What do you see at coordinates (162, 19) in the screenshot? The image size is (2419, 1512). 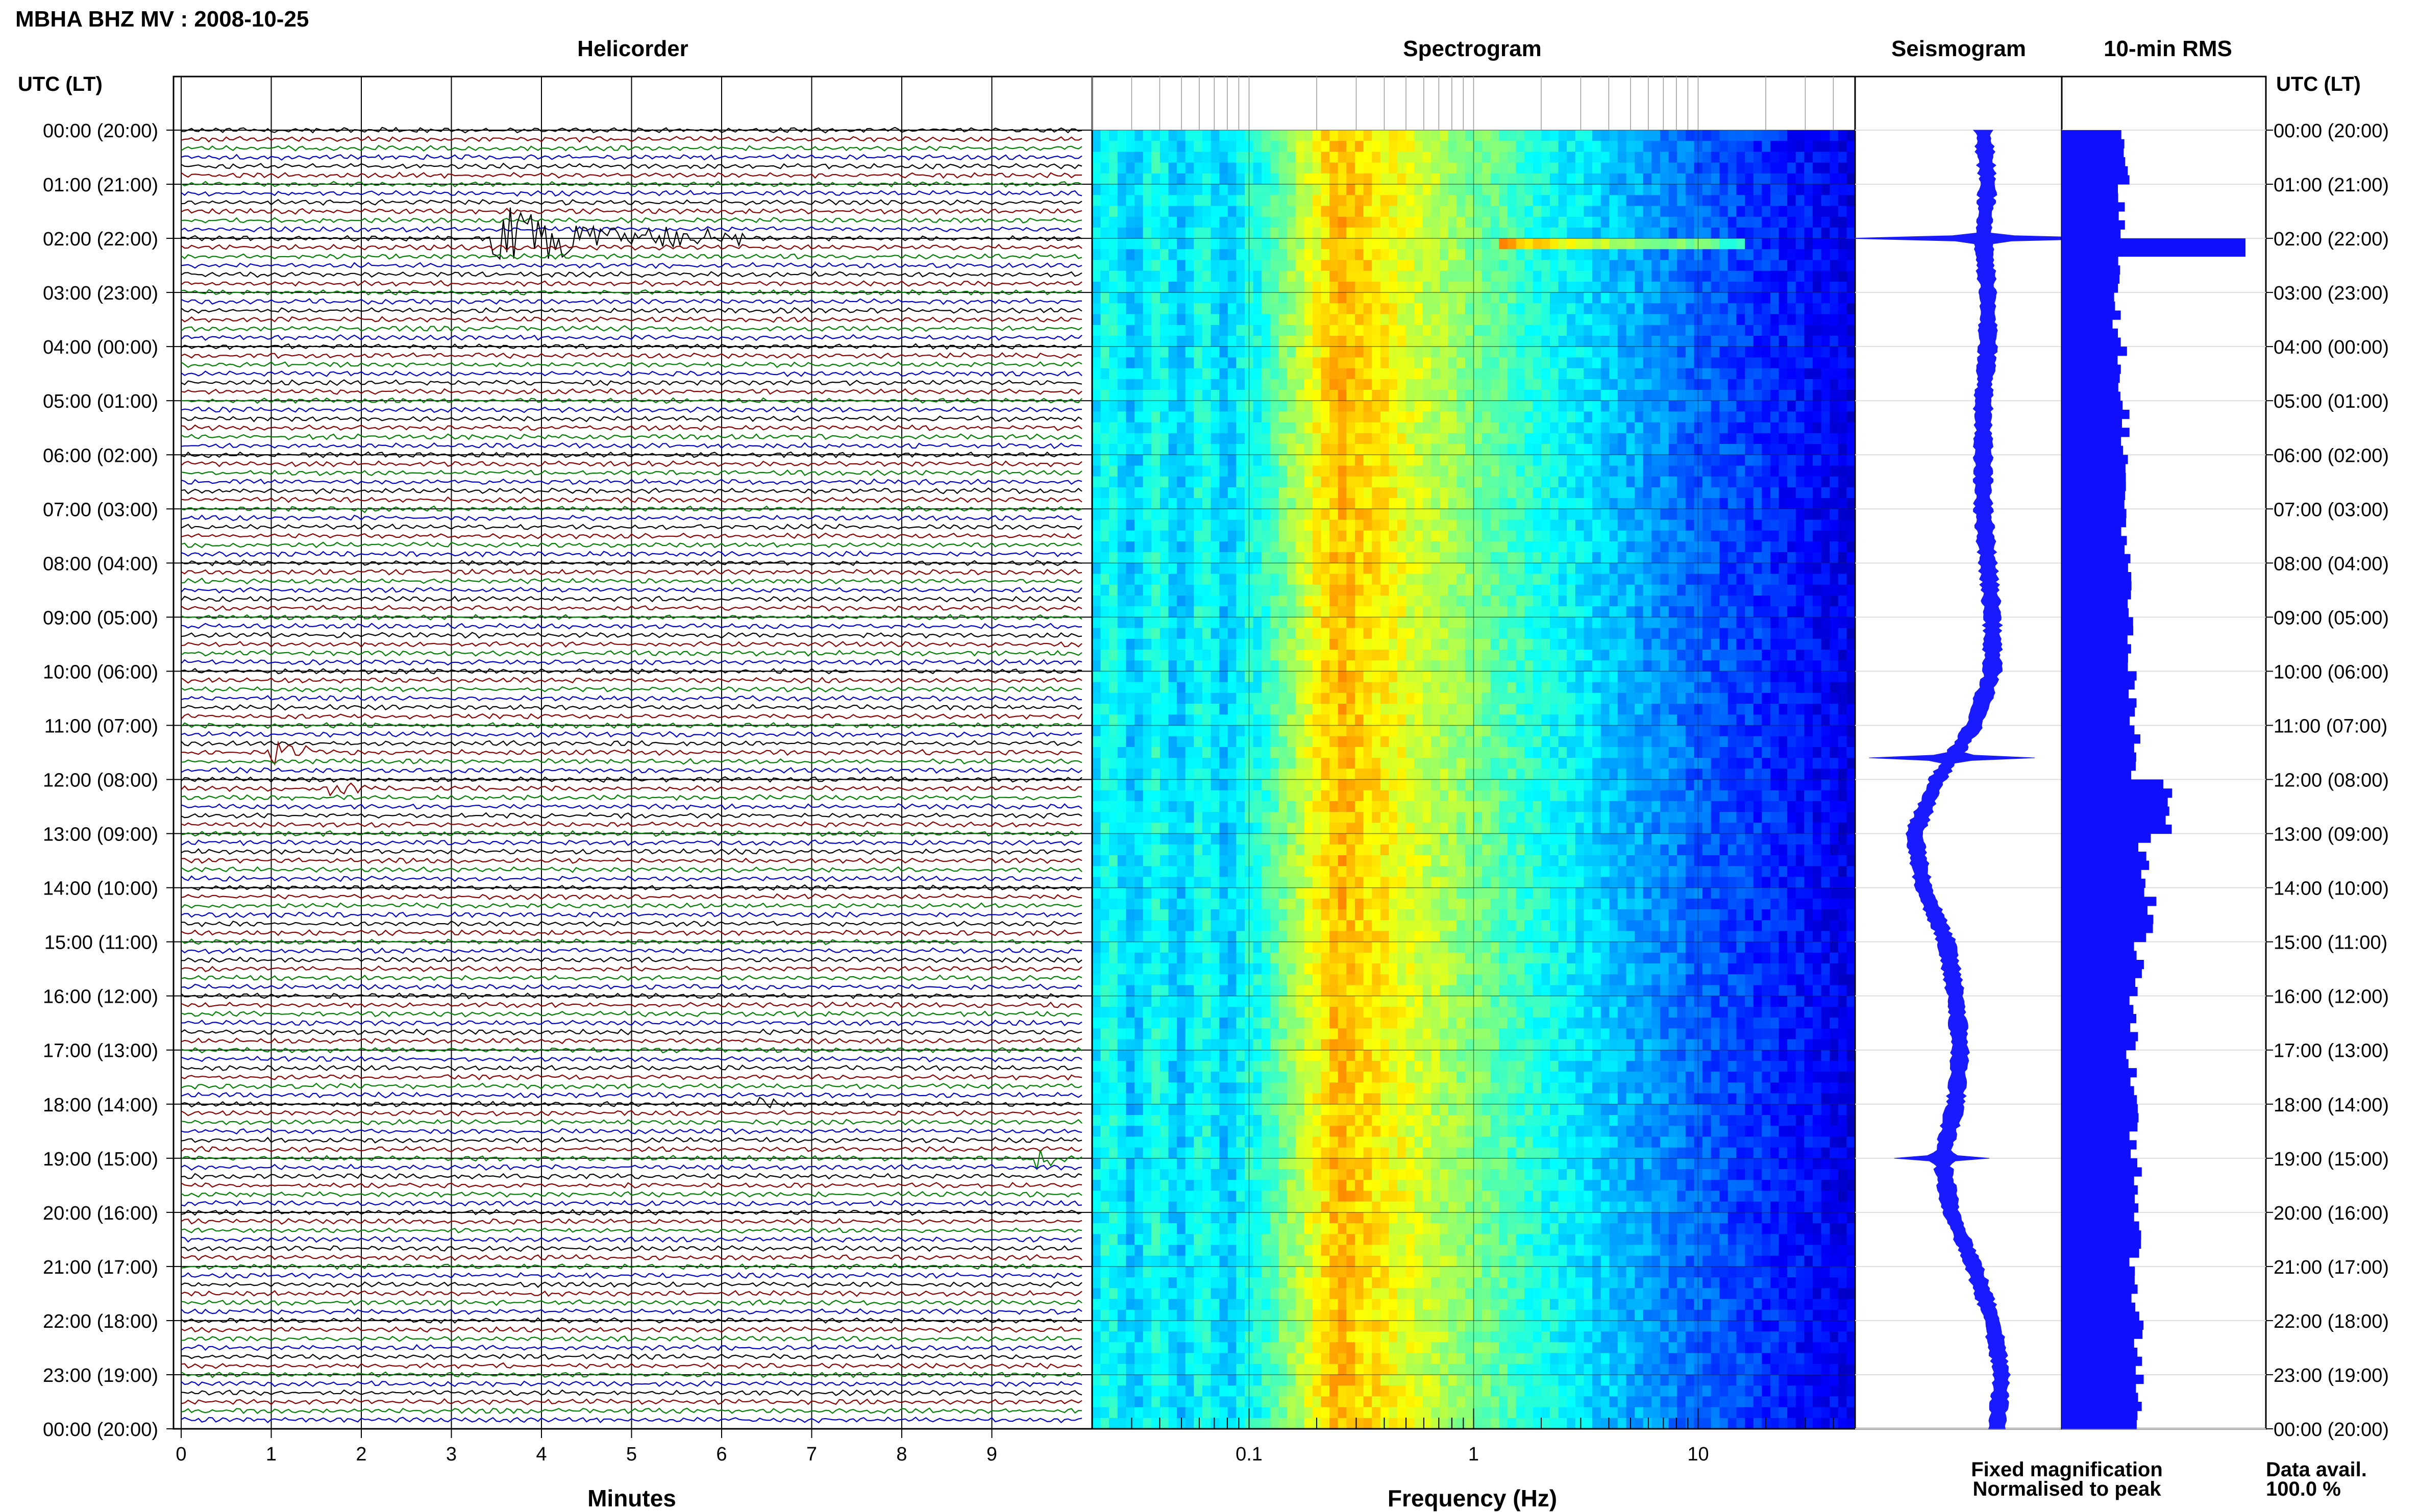 I see `figure-title: MBHA BHZ MV : 2008-10-25` at bounding box center [162, 19].